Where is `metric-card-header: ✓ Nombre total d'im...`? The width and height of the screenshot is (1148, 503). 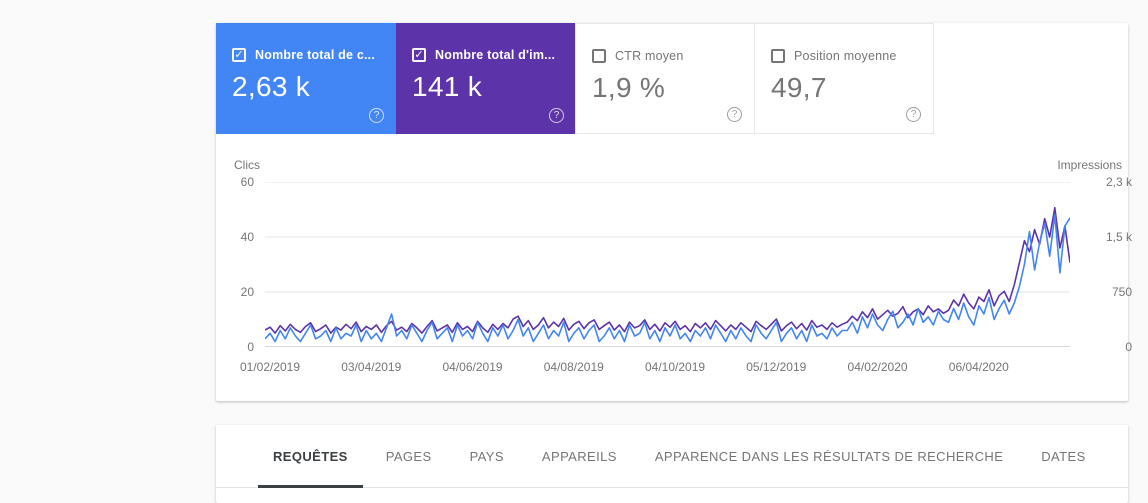
metric-card-header: ✓ Nombre total d'im... is located at coordinates (486, 55).